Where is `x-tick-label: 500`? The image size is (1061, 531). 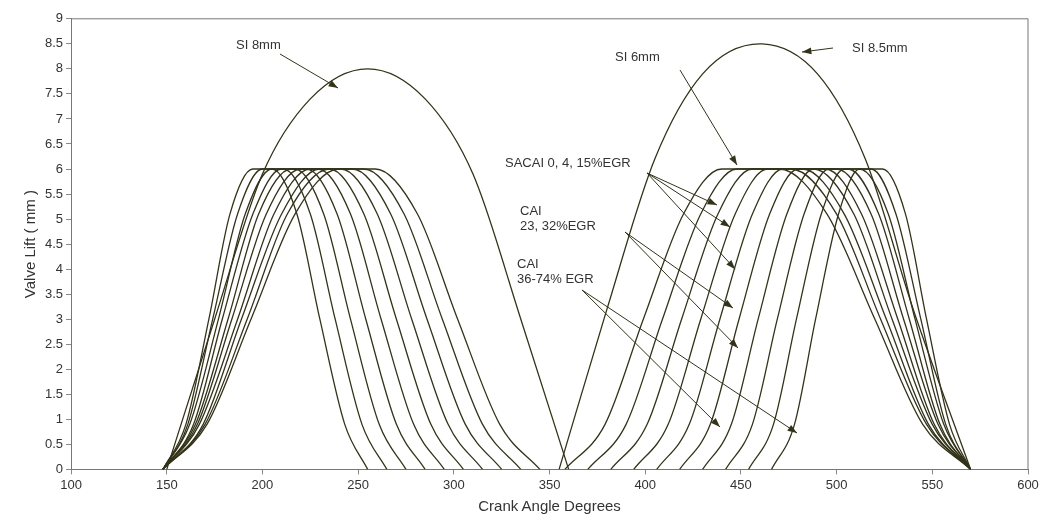
x-tick-label: 500 is located at coordinates (836, 484).